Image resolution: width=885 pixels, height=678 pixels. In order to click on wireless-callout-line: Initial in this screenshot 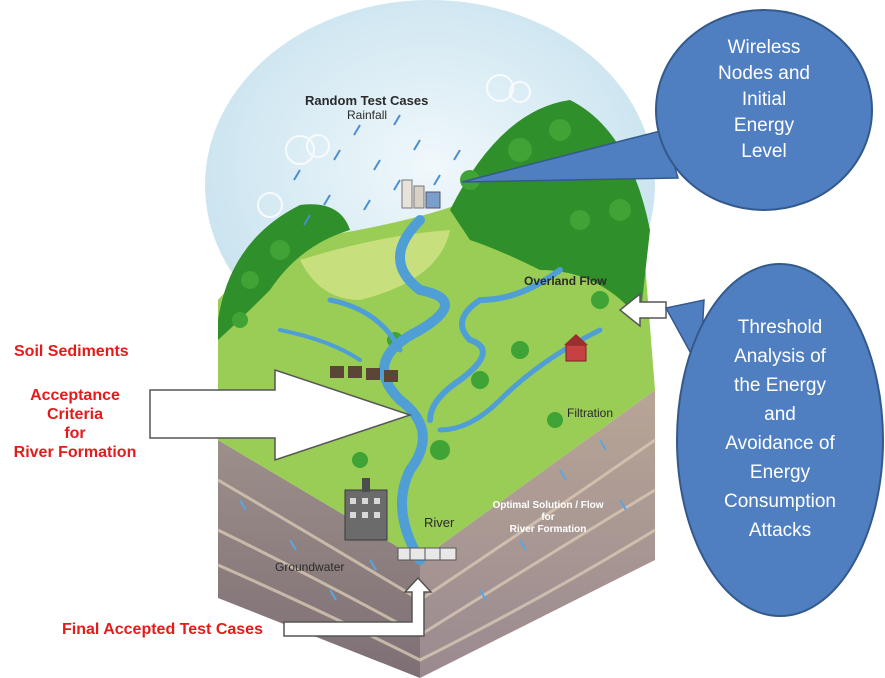, I will do `click(764, 99)`.